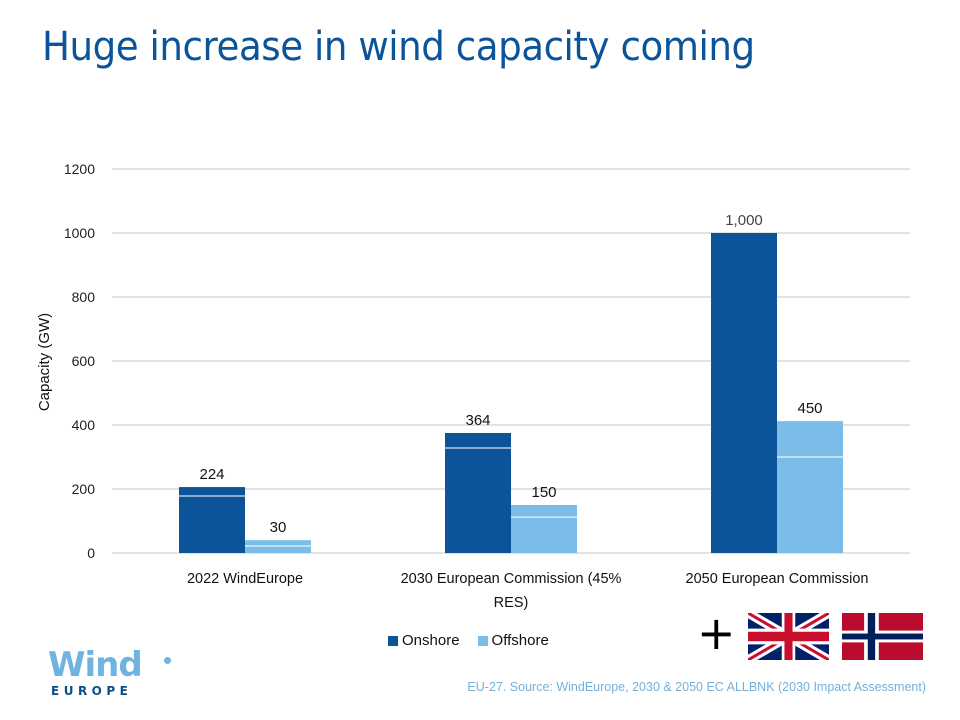  Describe the element at coordinates (520, 640) in the screenshot. I see `legend-label-offshore: Offshore` at that location.